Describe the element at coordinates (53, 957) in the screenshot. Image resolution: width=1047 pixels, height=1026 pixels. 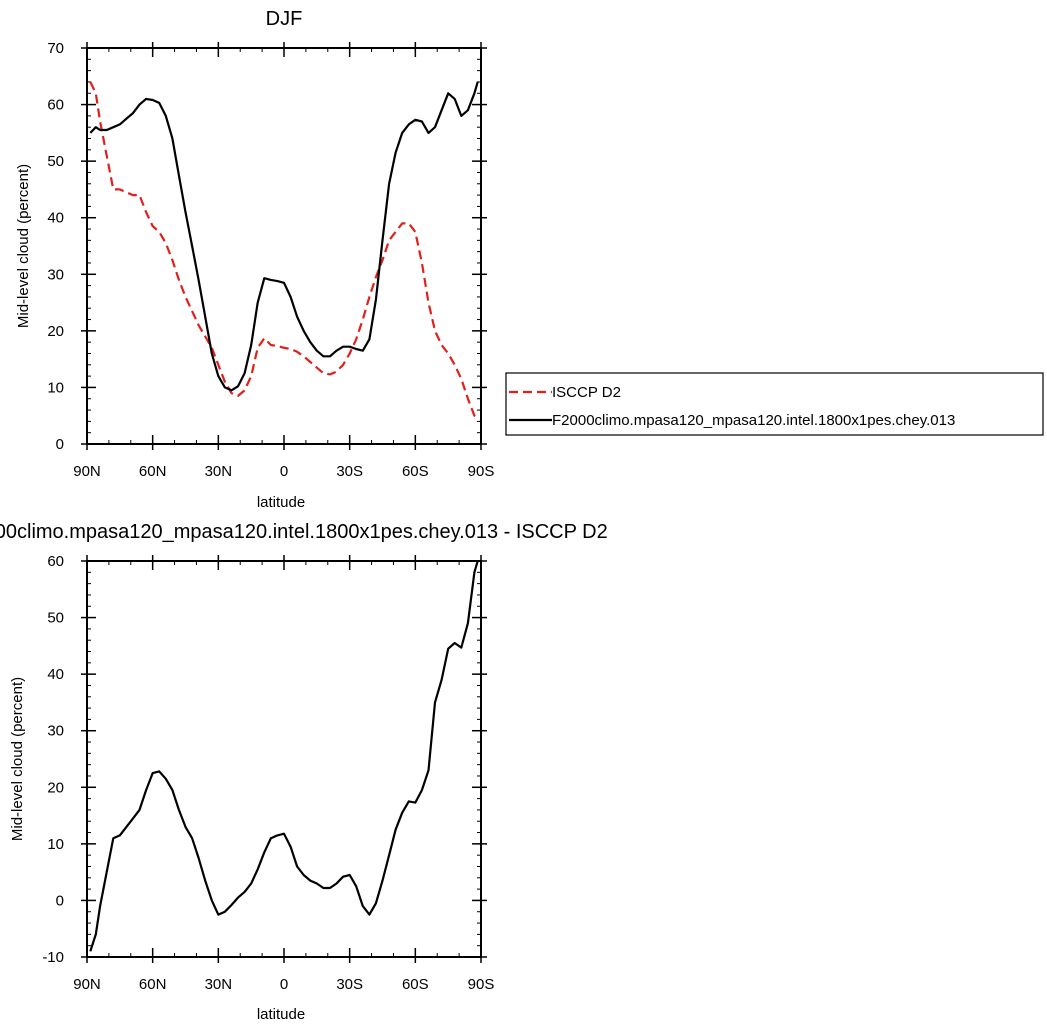
I see `y-tick-label: -10` at that location.